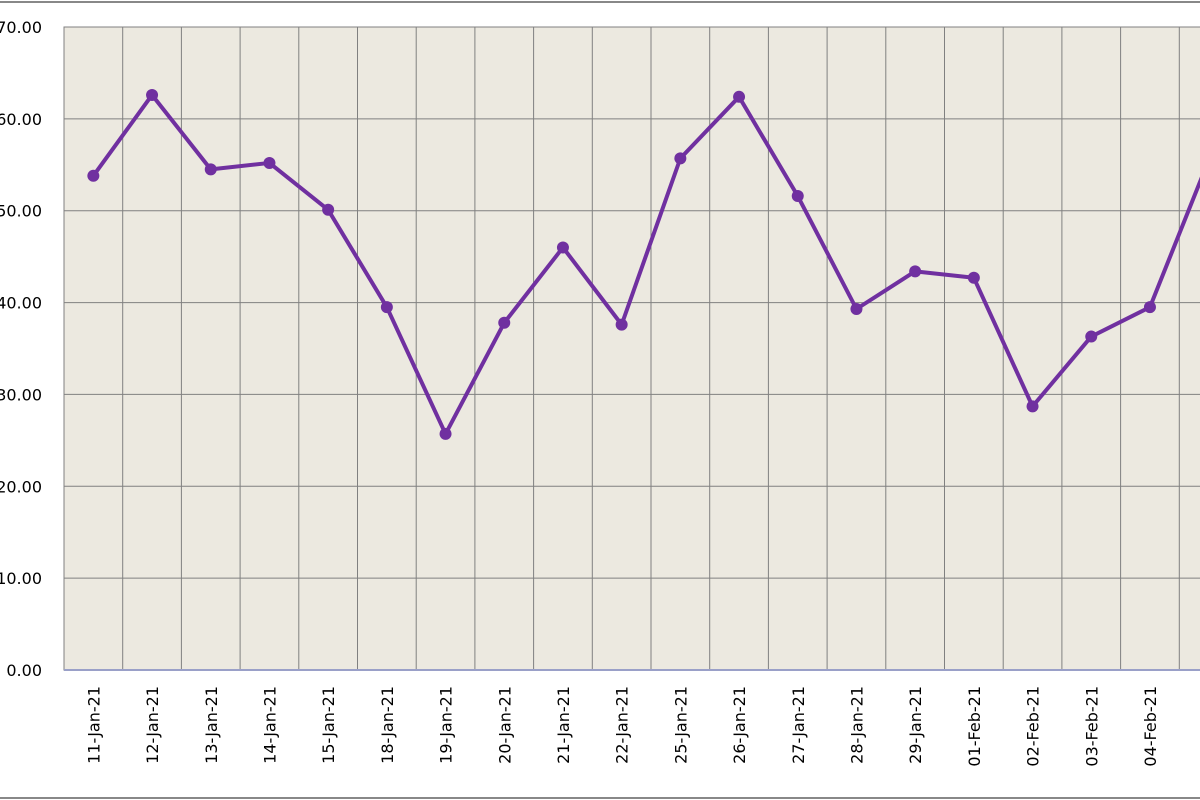  What do you see at coordinates (93, 725) in the screenshot?
I see `x-tick-label: 11-Jan-21` at bounding box center [93, 725].